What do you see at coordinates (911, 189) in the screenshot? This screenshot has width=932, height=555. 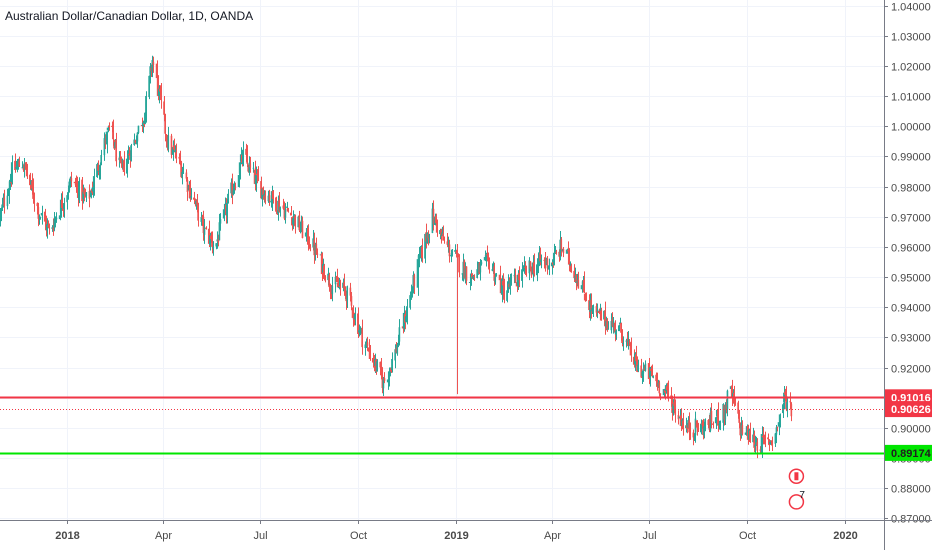 I see `price-tick-label: 0.98000` at bounding box center [911, 189].